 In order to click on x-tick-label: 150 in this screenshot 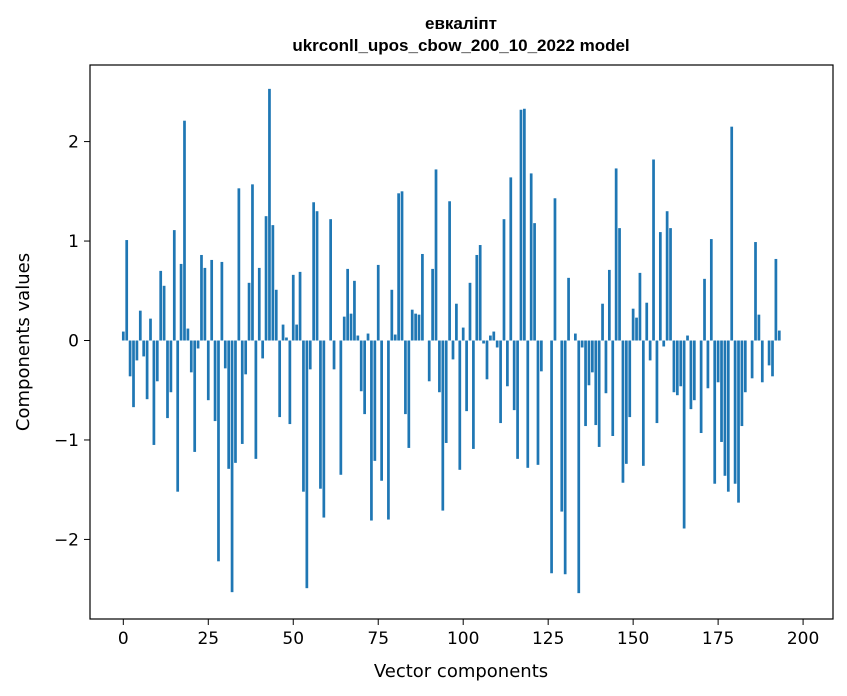, I will do `click(633, 639)`.